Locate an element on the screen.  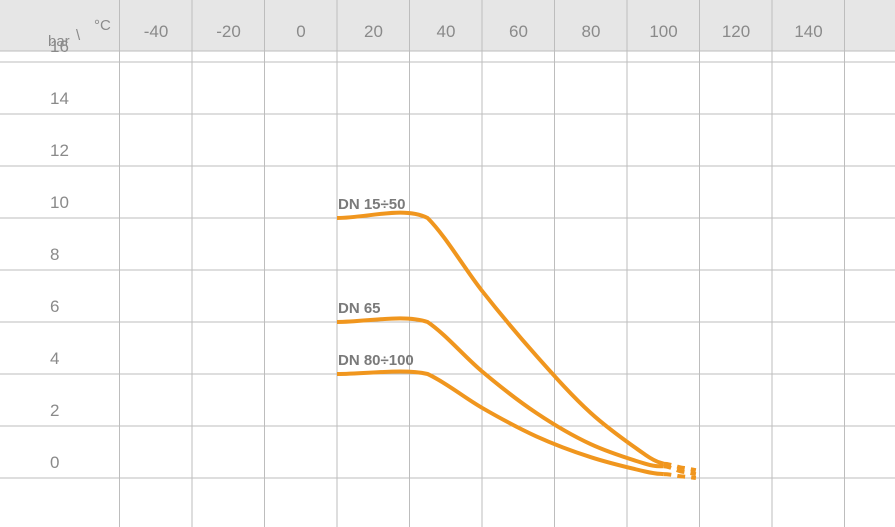
y-tick-label: 12 is located at coordinates (59, 150).